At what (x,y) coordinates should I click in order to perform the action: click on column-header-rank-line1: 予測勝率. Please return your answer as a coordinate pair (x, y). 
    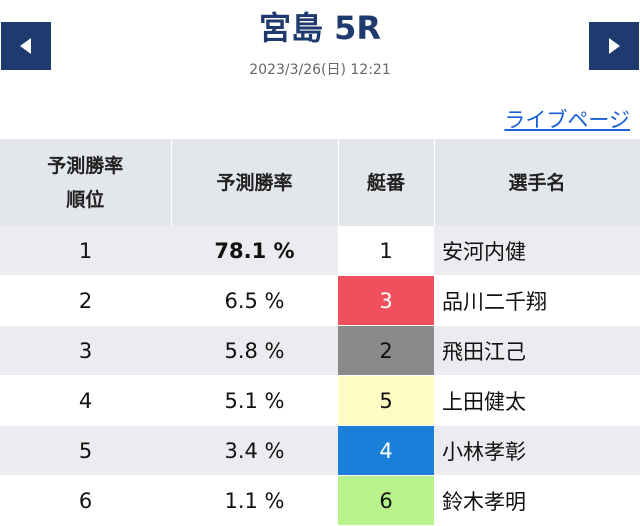
    Looking at the image, I should click on (85, 165).